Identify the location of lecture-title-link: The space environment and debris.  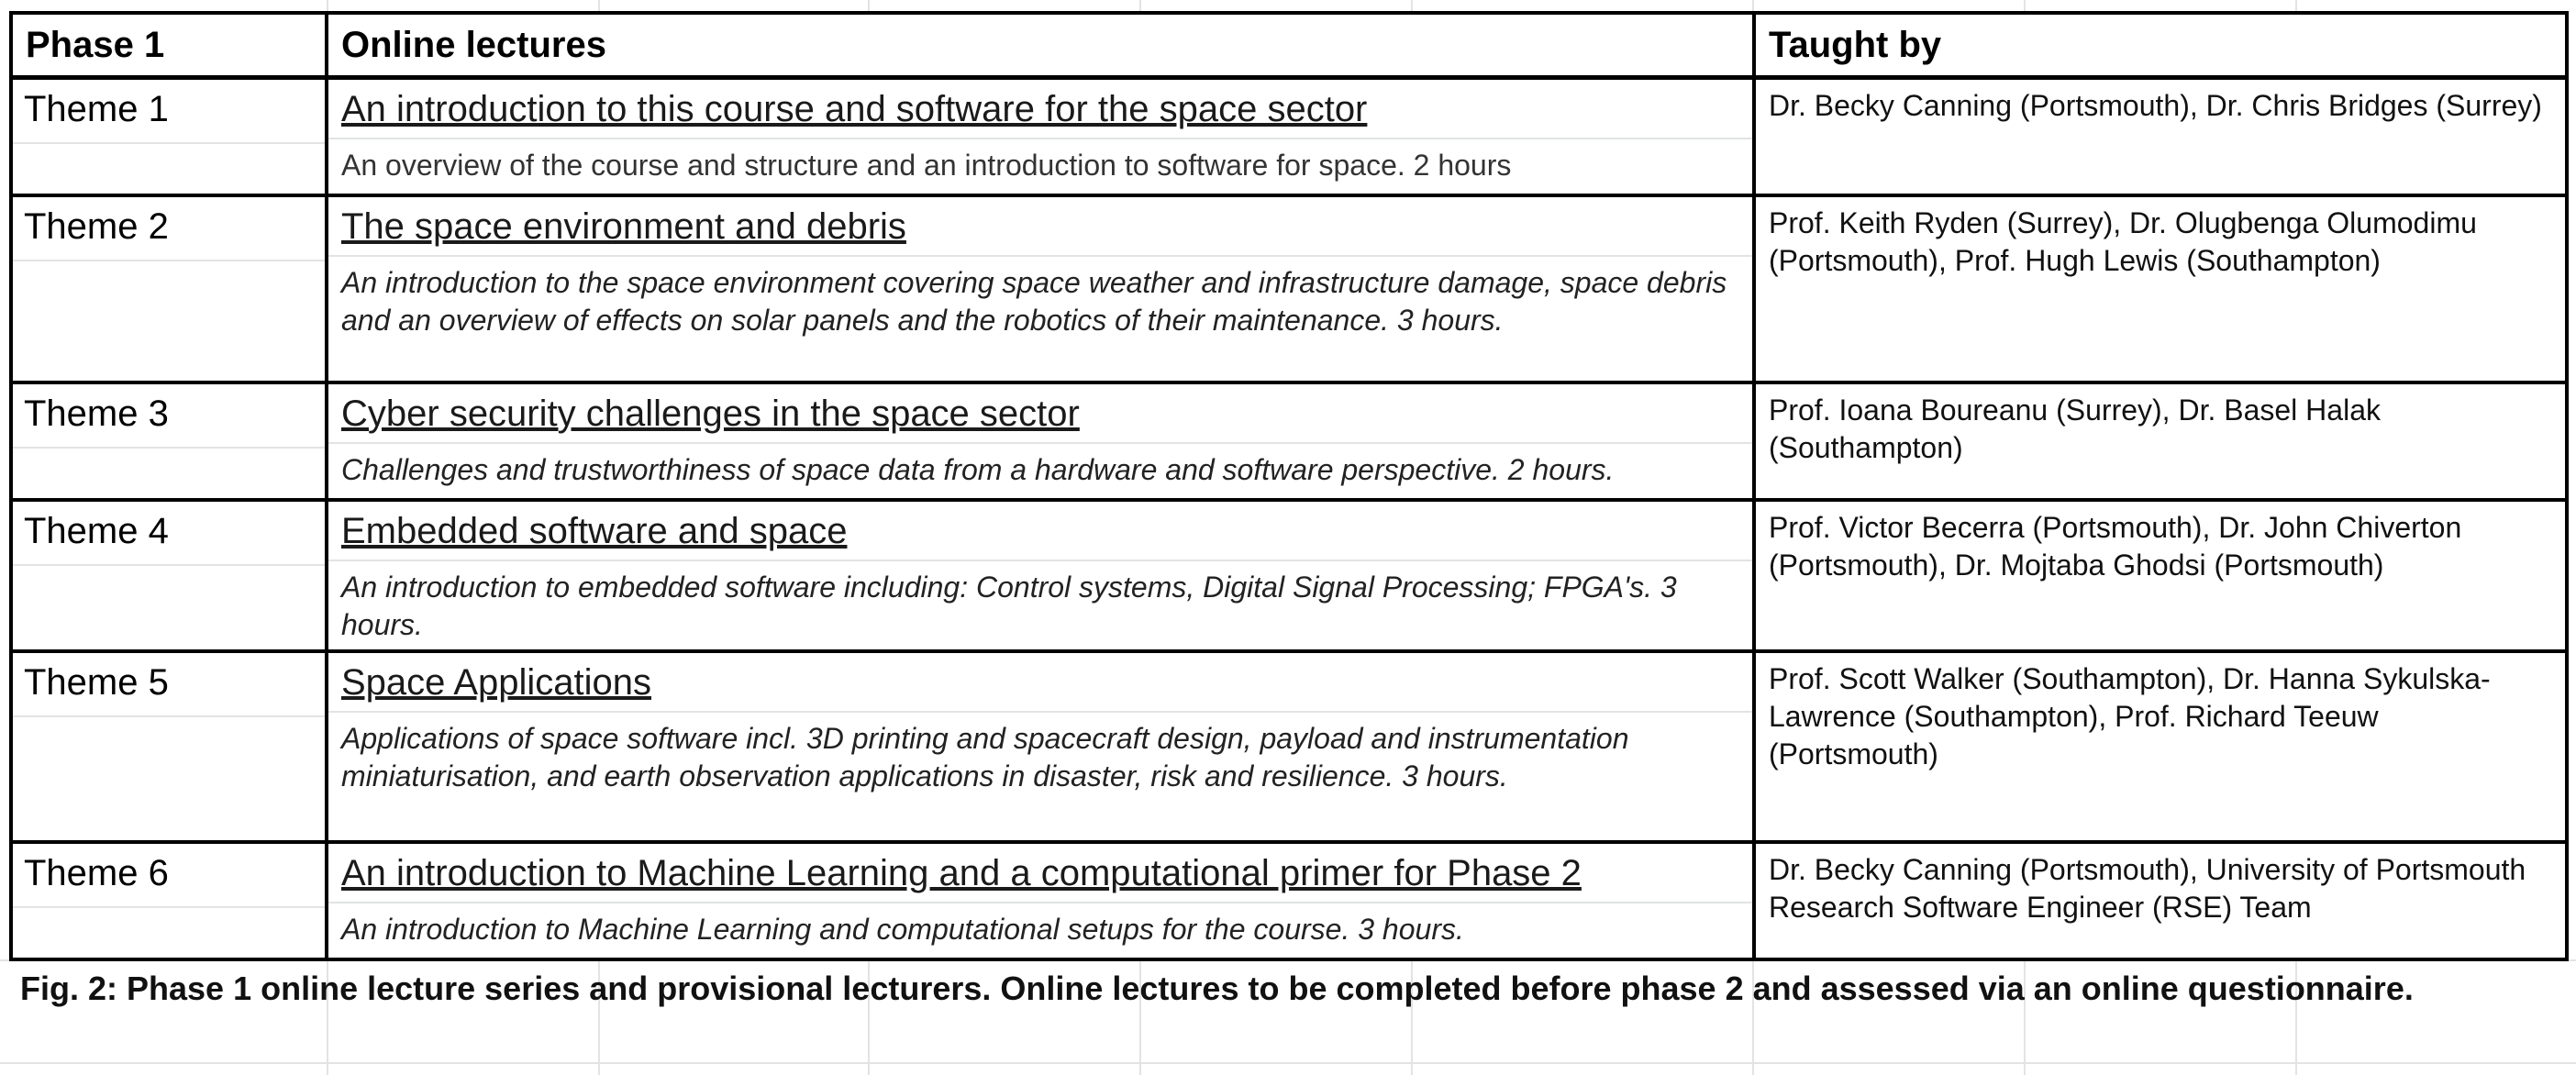
(1040, 227).